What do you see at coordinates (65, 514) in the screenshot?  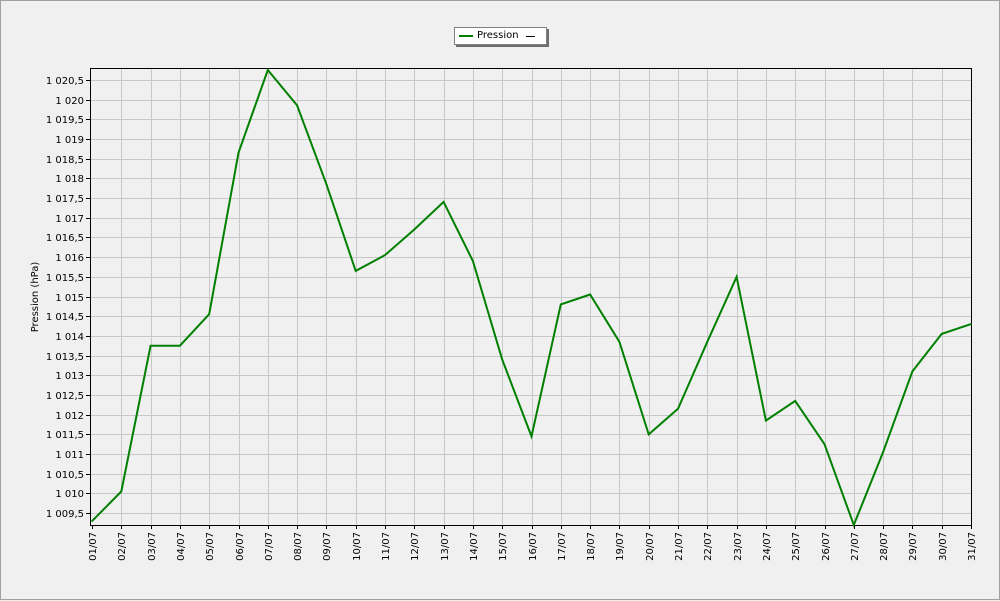 I see `y-tick-label: 1 009,5` at bounding box center [65, 514].